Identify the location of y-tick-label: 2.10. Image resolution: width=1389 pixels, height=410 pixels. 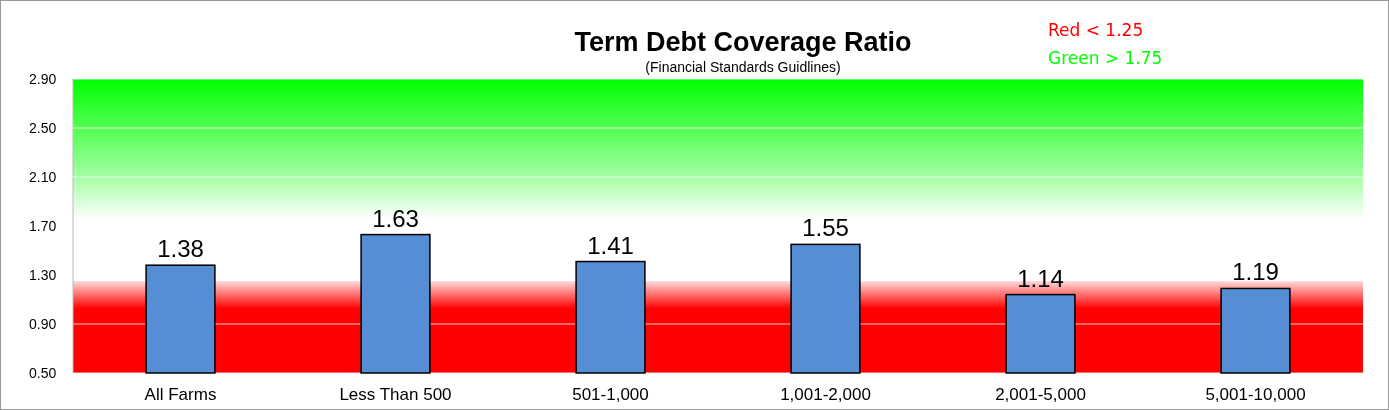
(43, 176).